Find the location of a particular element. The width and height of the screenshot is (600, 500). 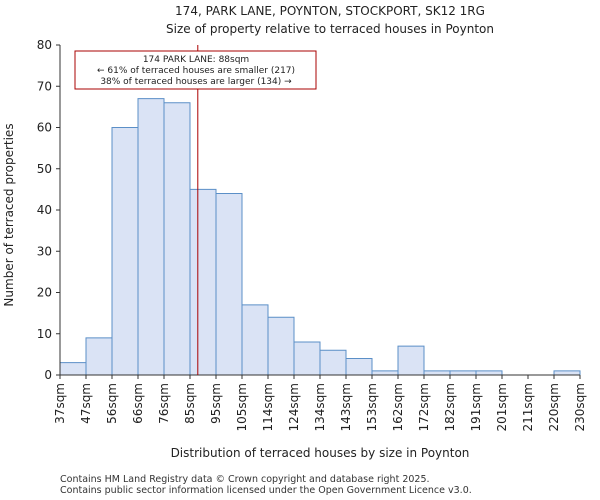

x-tick-label: 85sqm is located at coordinates (190, 403).